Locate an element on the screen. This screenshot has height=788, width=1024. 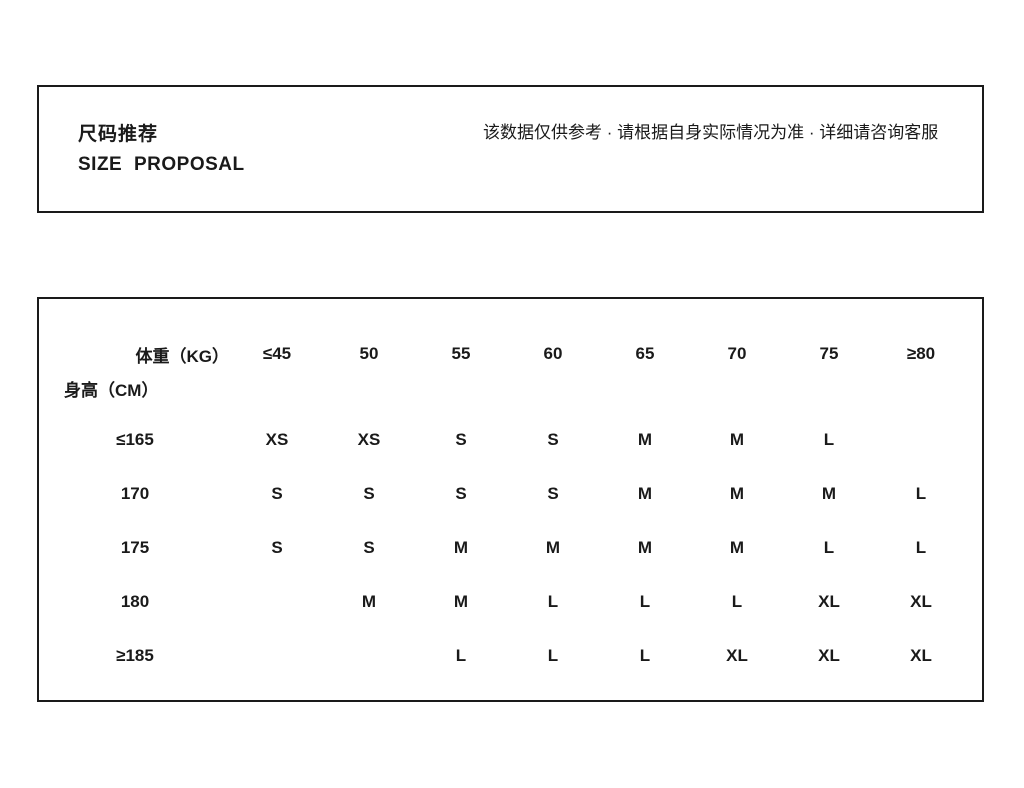
title-block: 尺码推荐 SIZE PROPOSAL is located at coordinates (161, 150).